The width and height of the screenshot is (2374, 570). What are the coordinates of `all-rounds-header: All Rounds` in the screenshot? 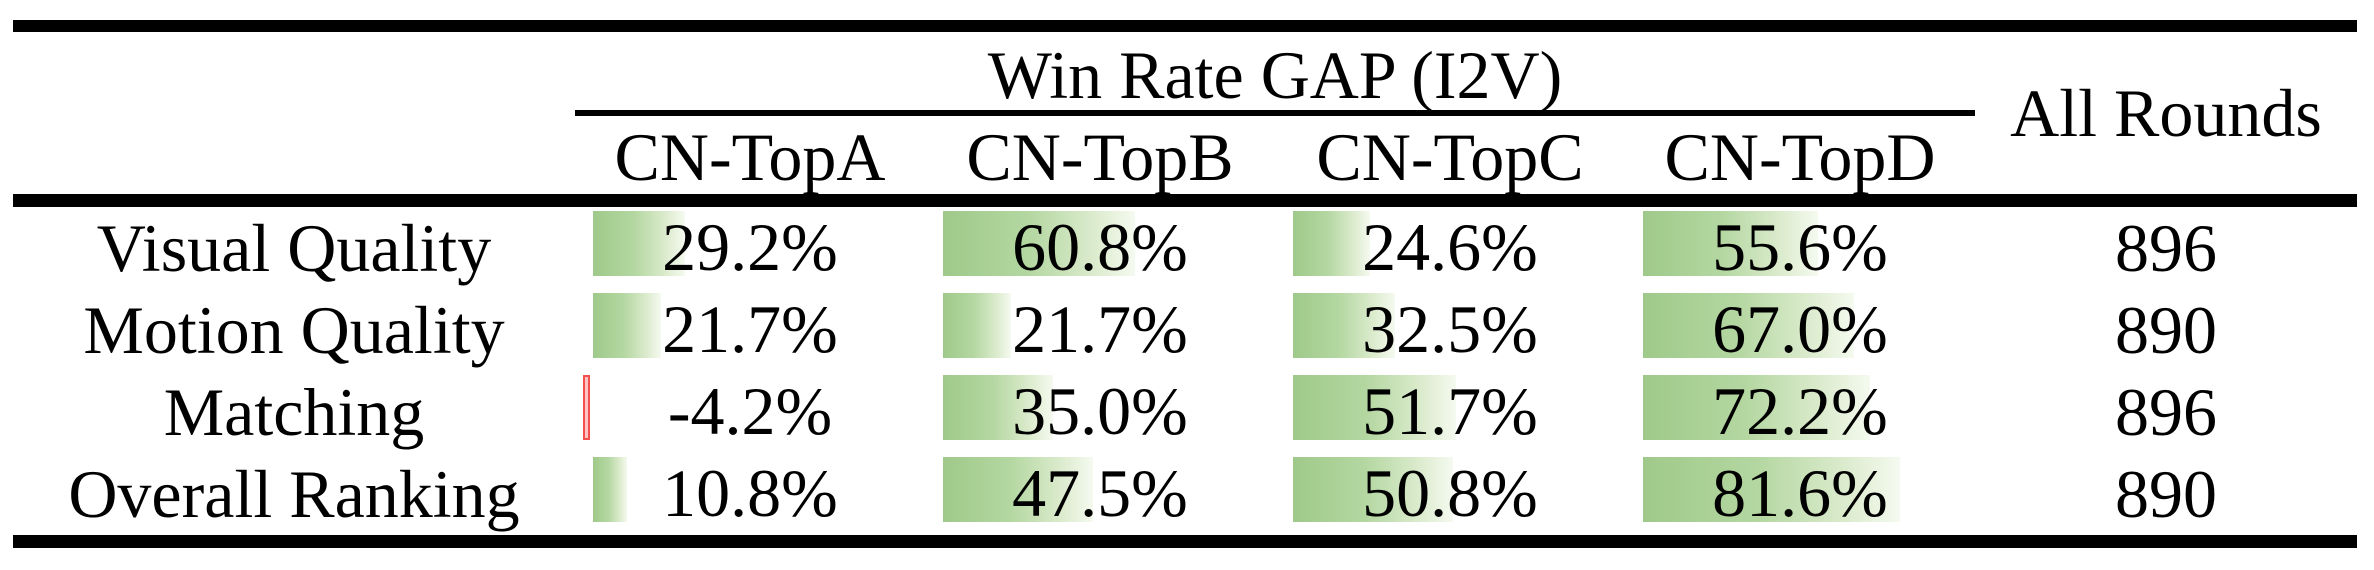 It's located at (2166, 112).